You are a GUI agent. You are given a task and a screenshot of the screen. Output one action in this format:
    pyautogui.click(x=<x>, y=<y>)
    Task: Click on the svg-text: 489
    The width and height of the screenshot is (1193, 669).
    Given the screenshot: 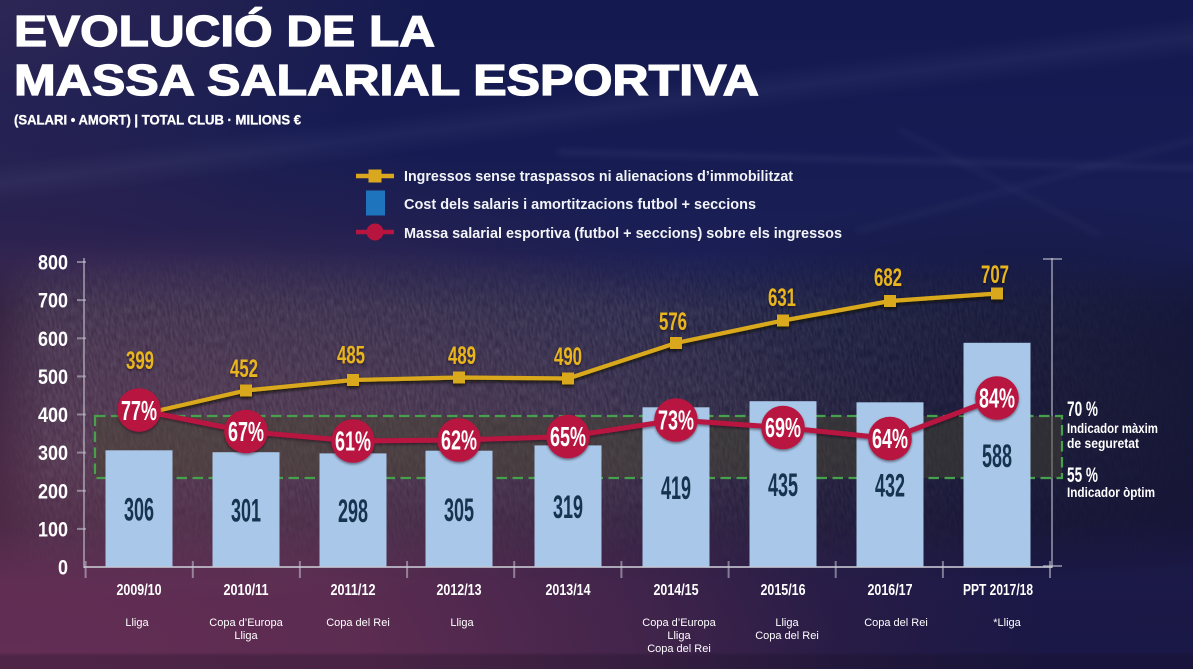 What is the action you would take?
    pyautogui.click(x=462, y=356)
    